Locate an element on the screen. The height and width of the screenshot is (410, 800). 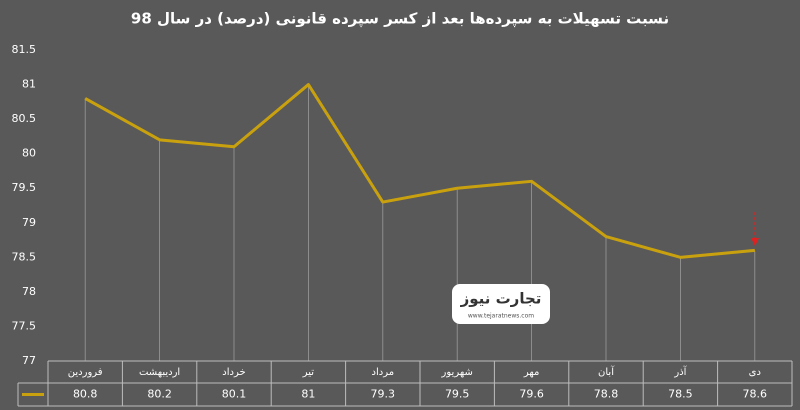
x-tick-label: تیر is located at coordinates (308, 372).